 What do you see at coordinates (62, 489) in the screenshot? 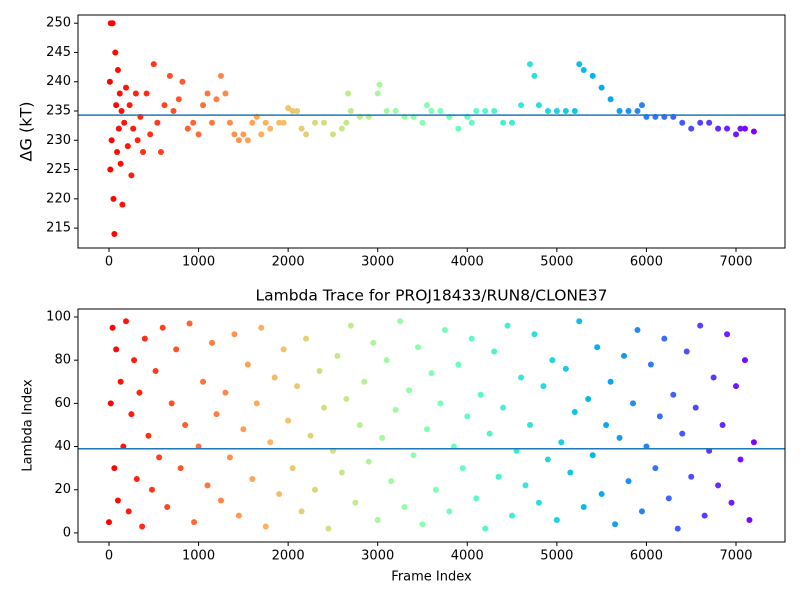
I see `y-tick-label: 20` at bounding box center [62, 489].